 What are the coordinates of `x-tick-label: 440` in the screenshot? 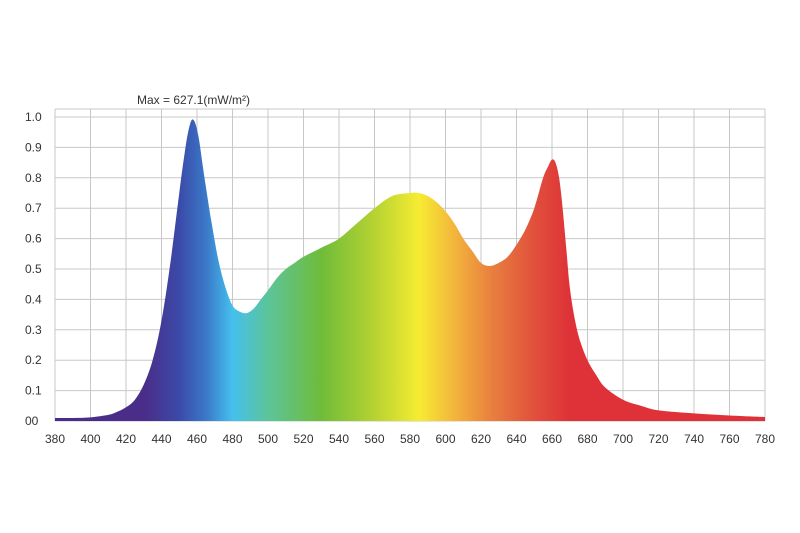 It's located at (161, 439).